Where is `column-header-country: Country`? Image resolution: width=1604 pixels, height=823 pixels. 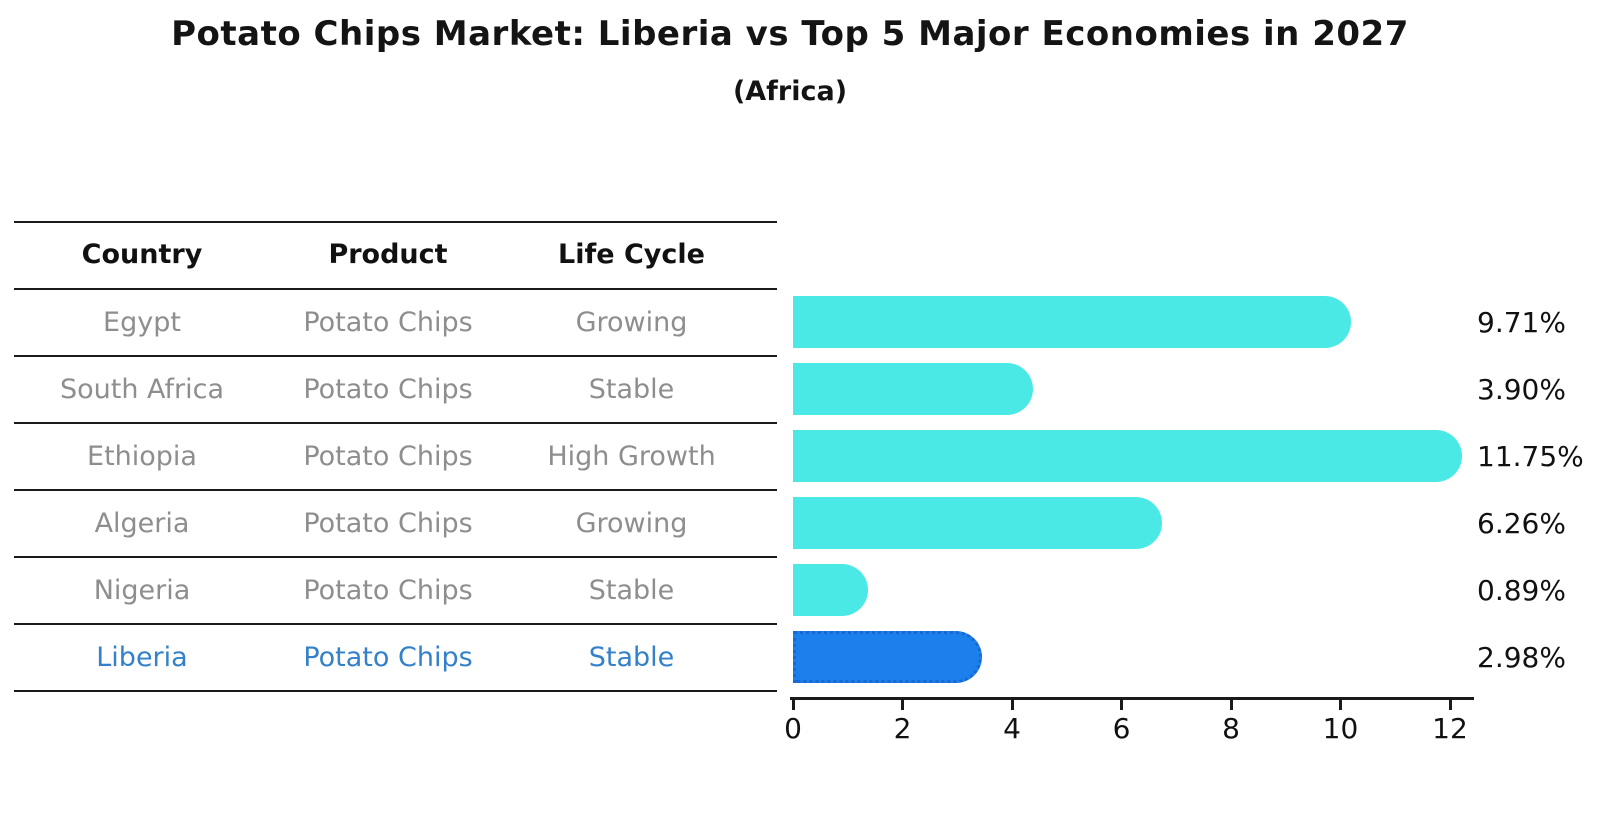
column-header-country: Country is located at coordinates (142, 254).